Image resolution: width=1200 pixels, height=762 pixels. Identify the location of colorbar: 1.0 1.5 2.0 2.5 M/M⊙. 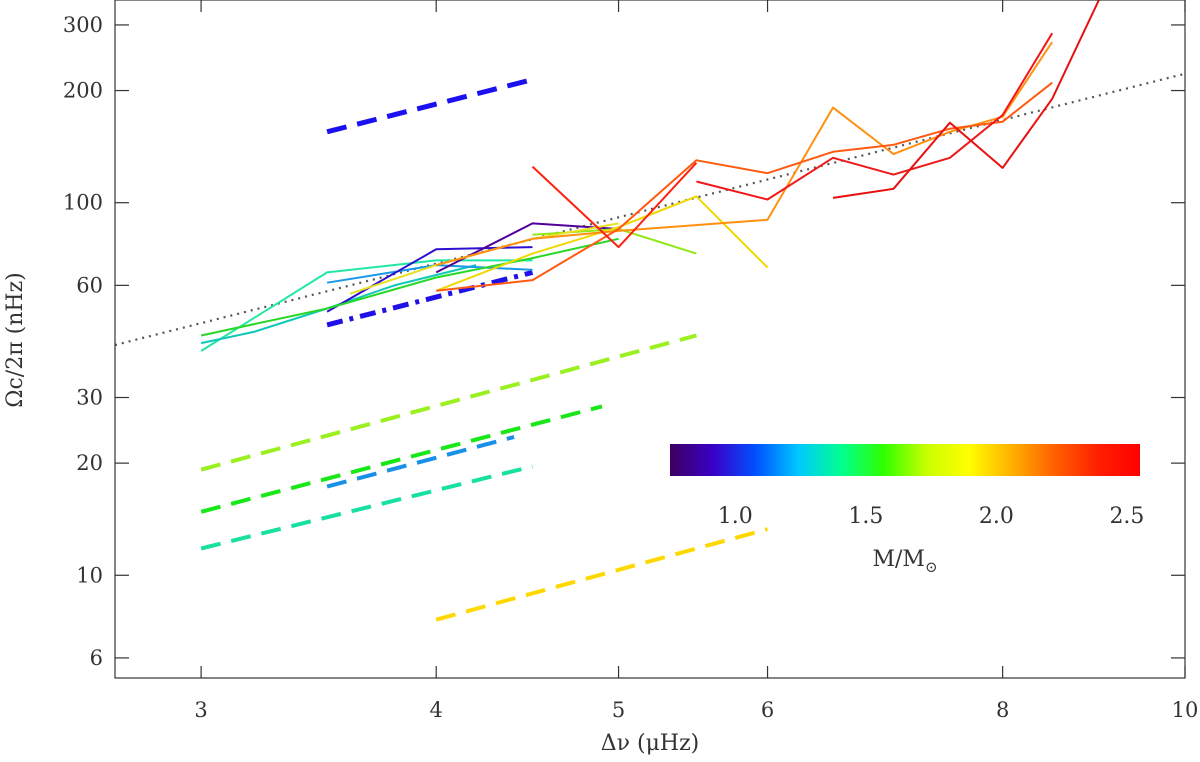
(907, 510).